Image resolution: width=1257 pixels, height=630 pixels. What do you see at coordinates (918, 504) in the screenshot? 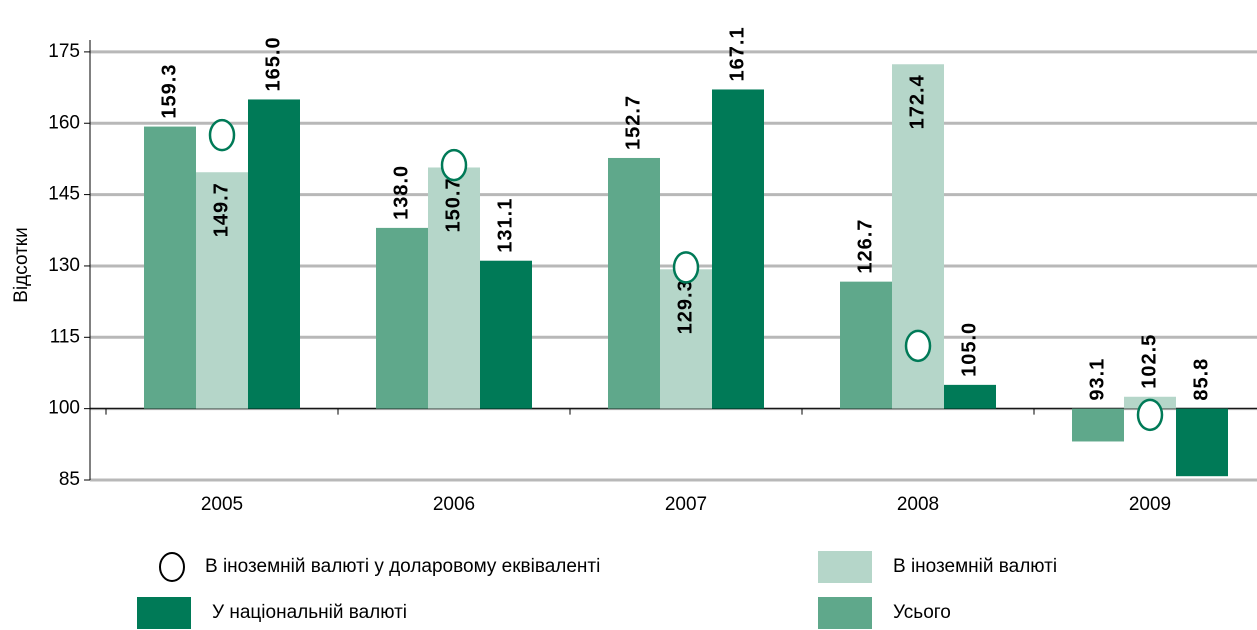
I see `x-tick-label: 2008` at bounding box center [918, 504].